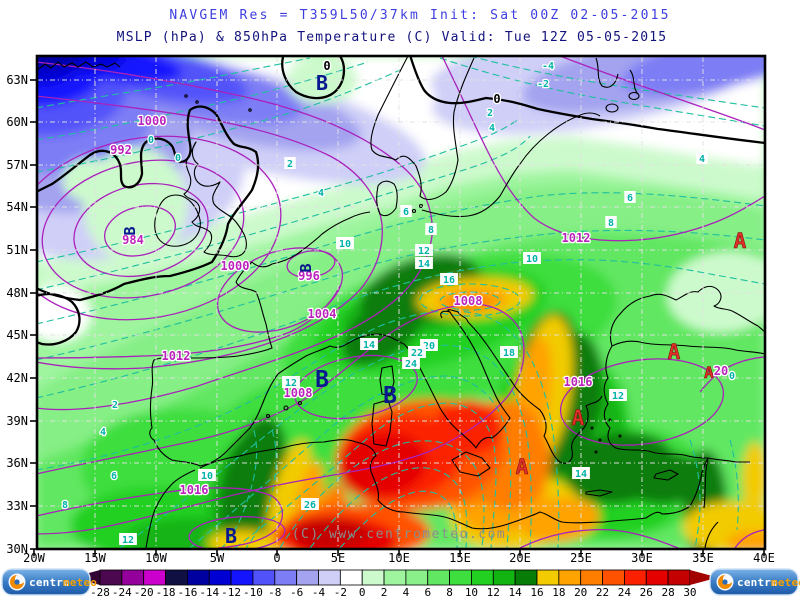 This screenshot has width=800, height=600. I want to click on lon-tick-label: 15W, so click(95, 558).